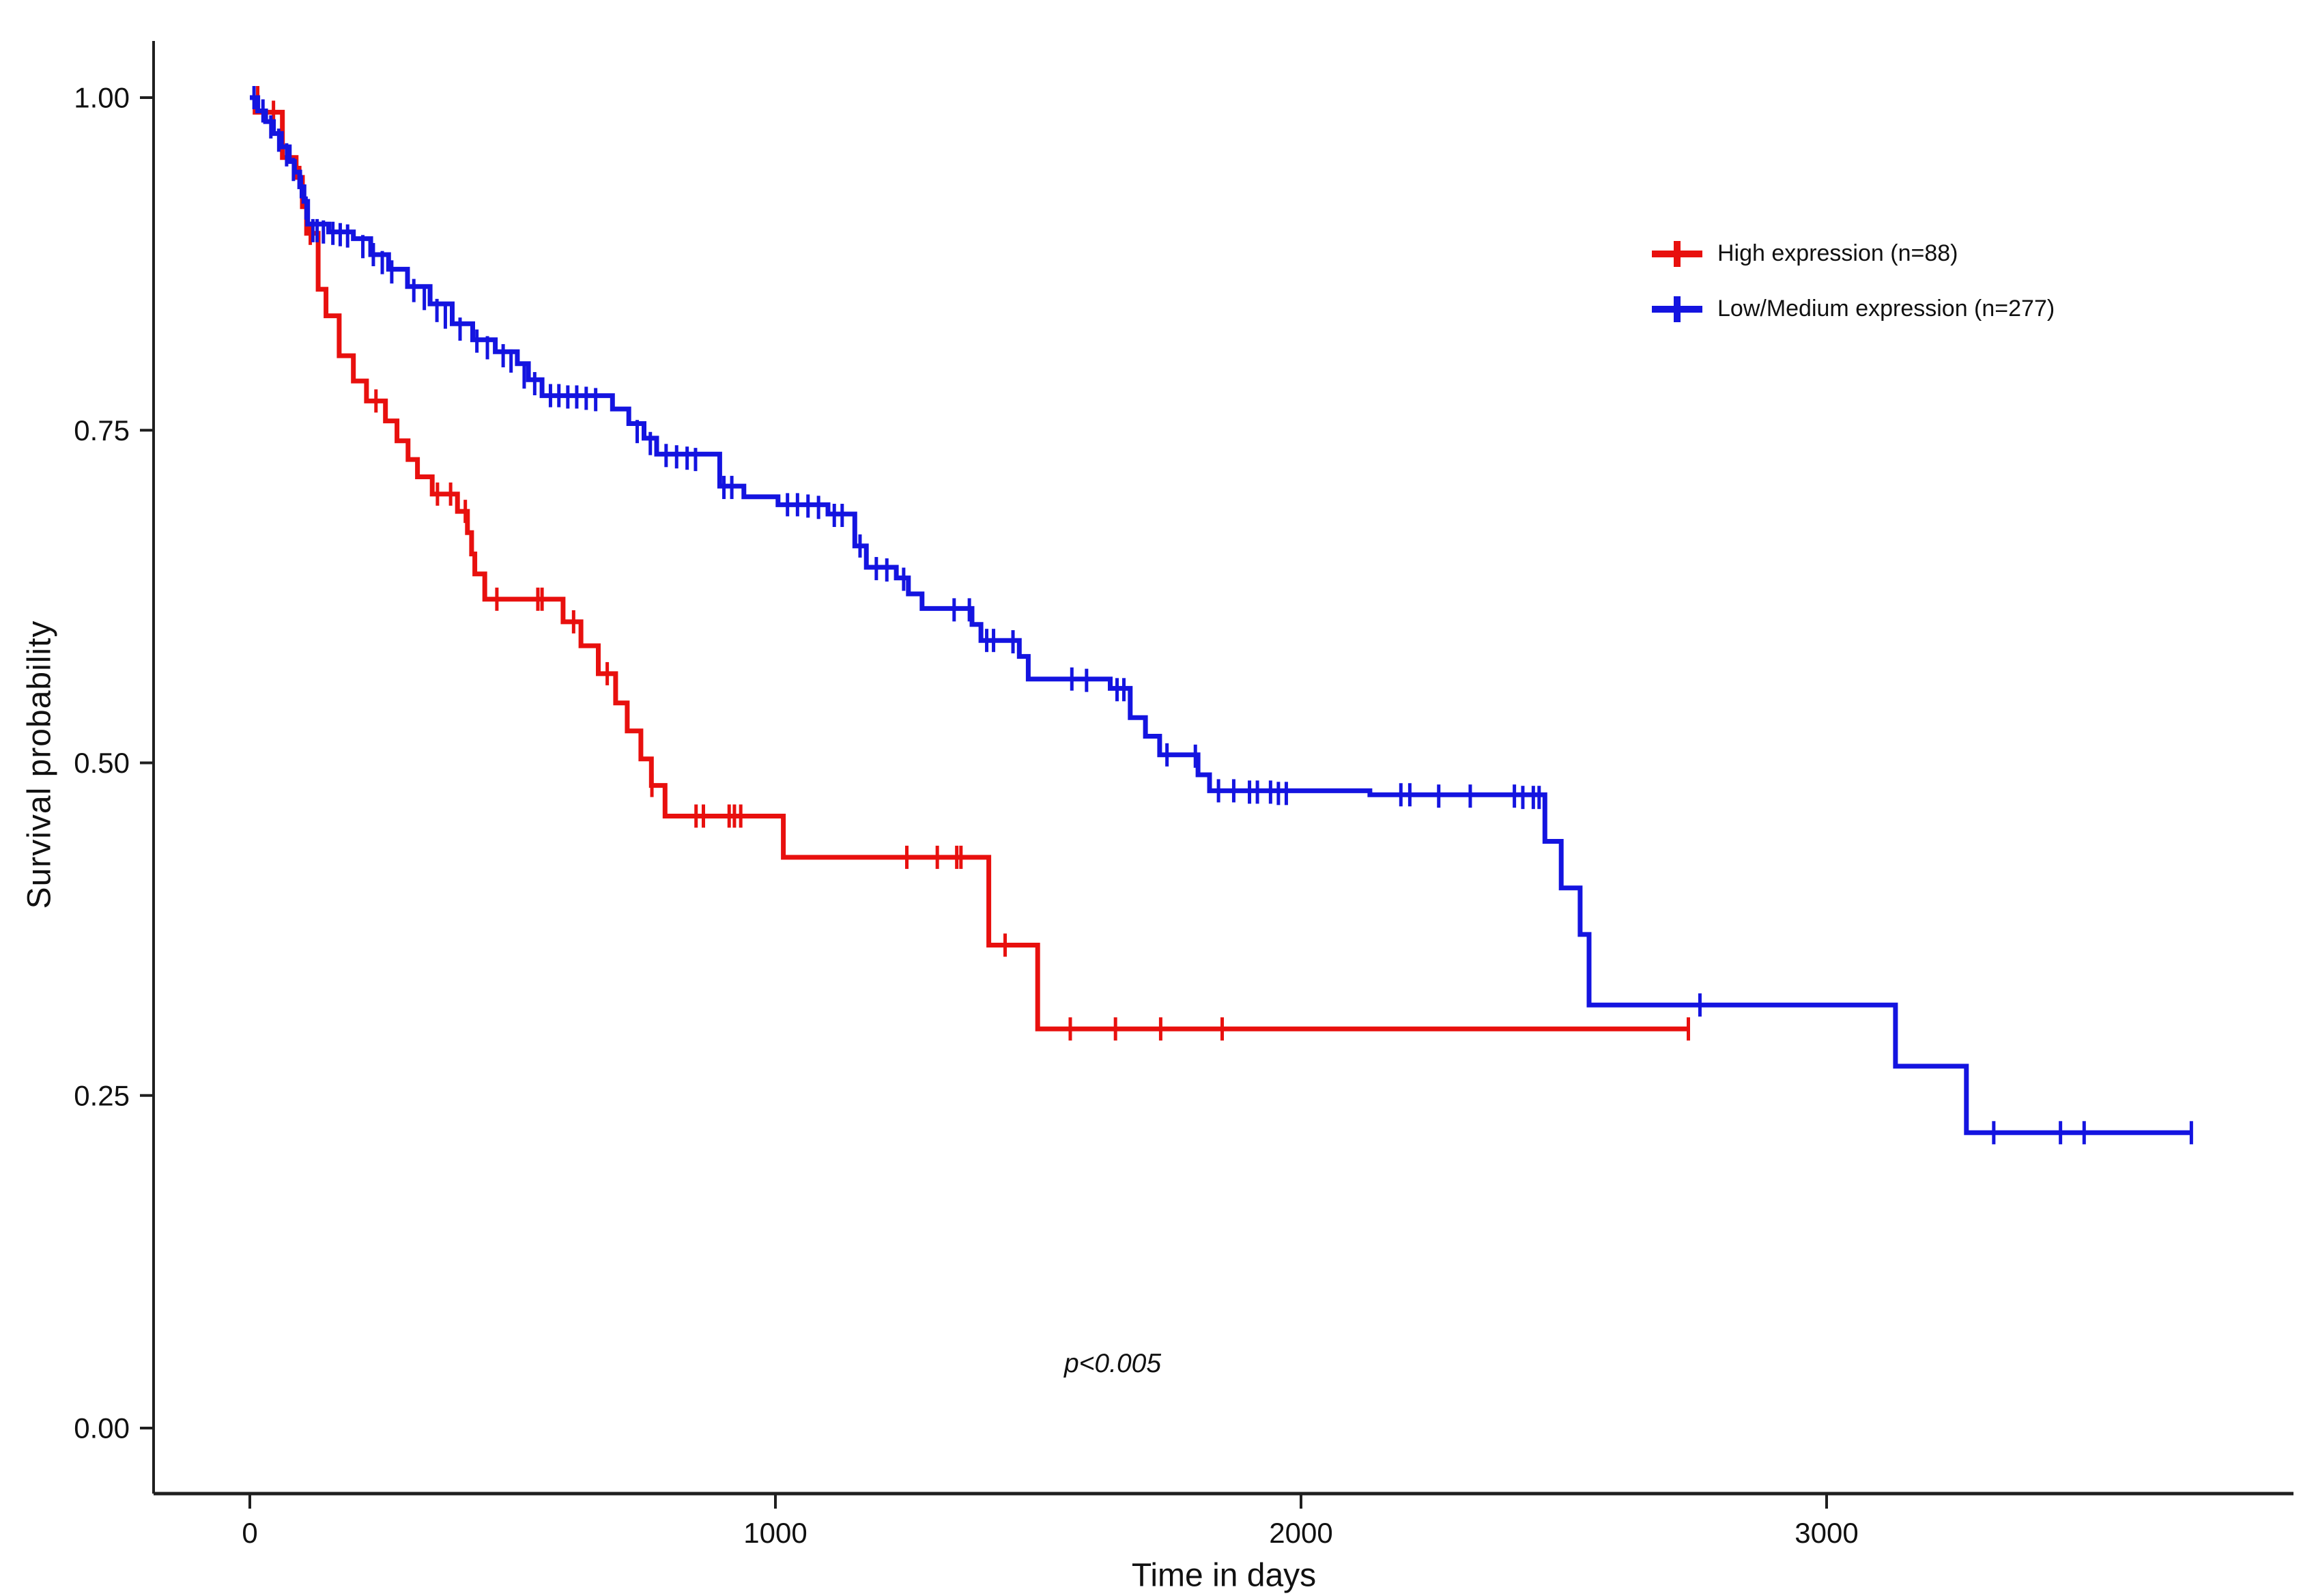 The image size is (2301, 1596). Describe the element at coordinates (102, 1095) in the screenshot. I see `y-tick-label: 0.25` at that location.